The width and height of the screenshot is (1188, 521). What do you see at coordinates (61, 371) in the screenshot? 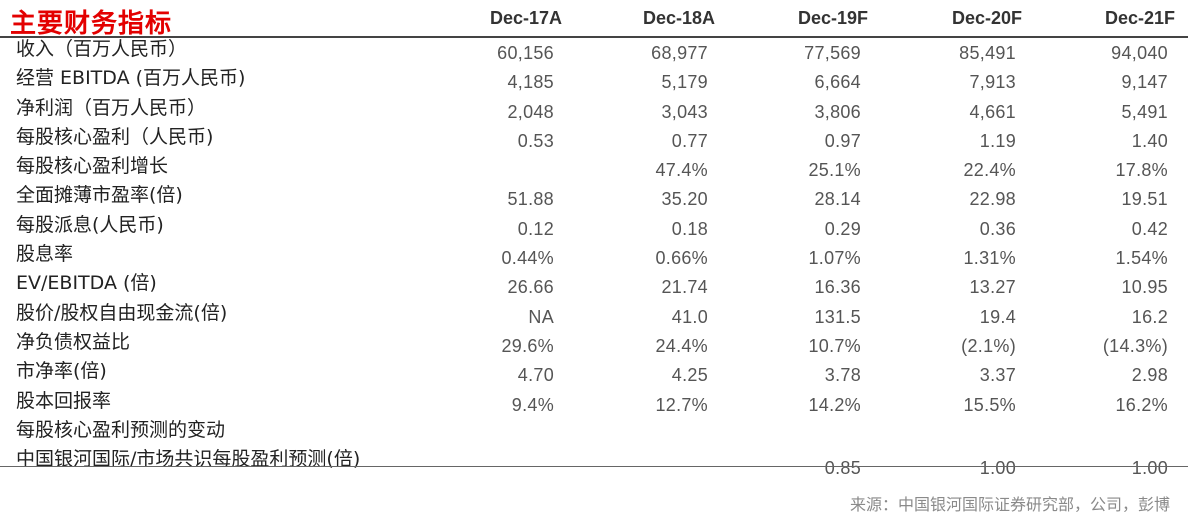
I see `row-label: 市净率(倍)` at bounding box center [61, 371].